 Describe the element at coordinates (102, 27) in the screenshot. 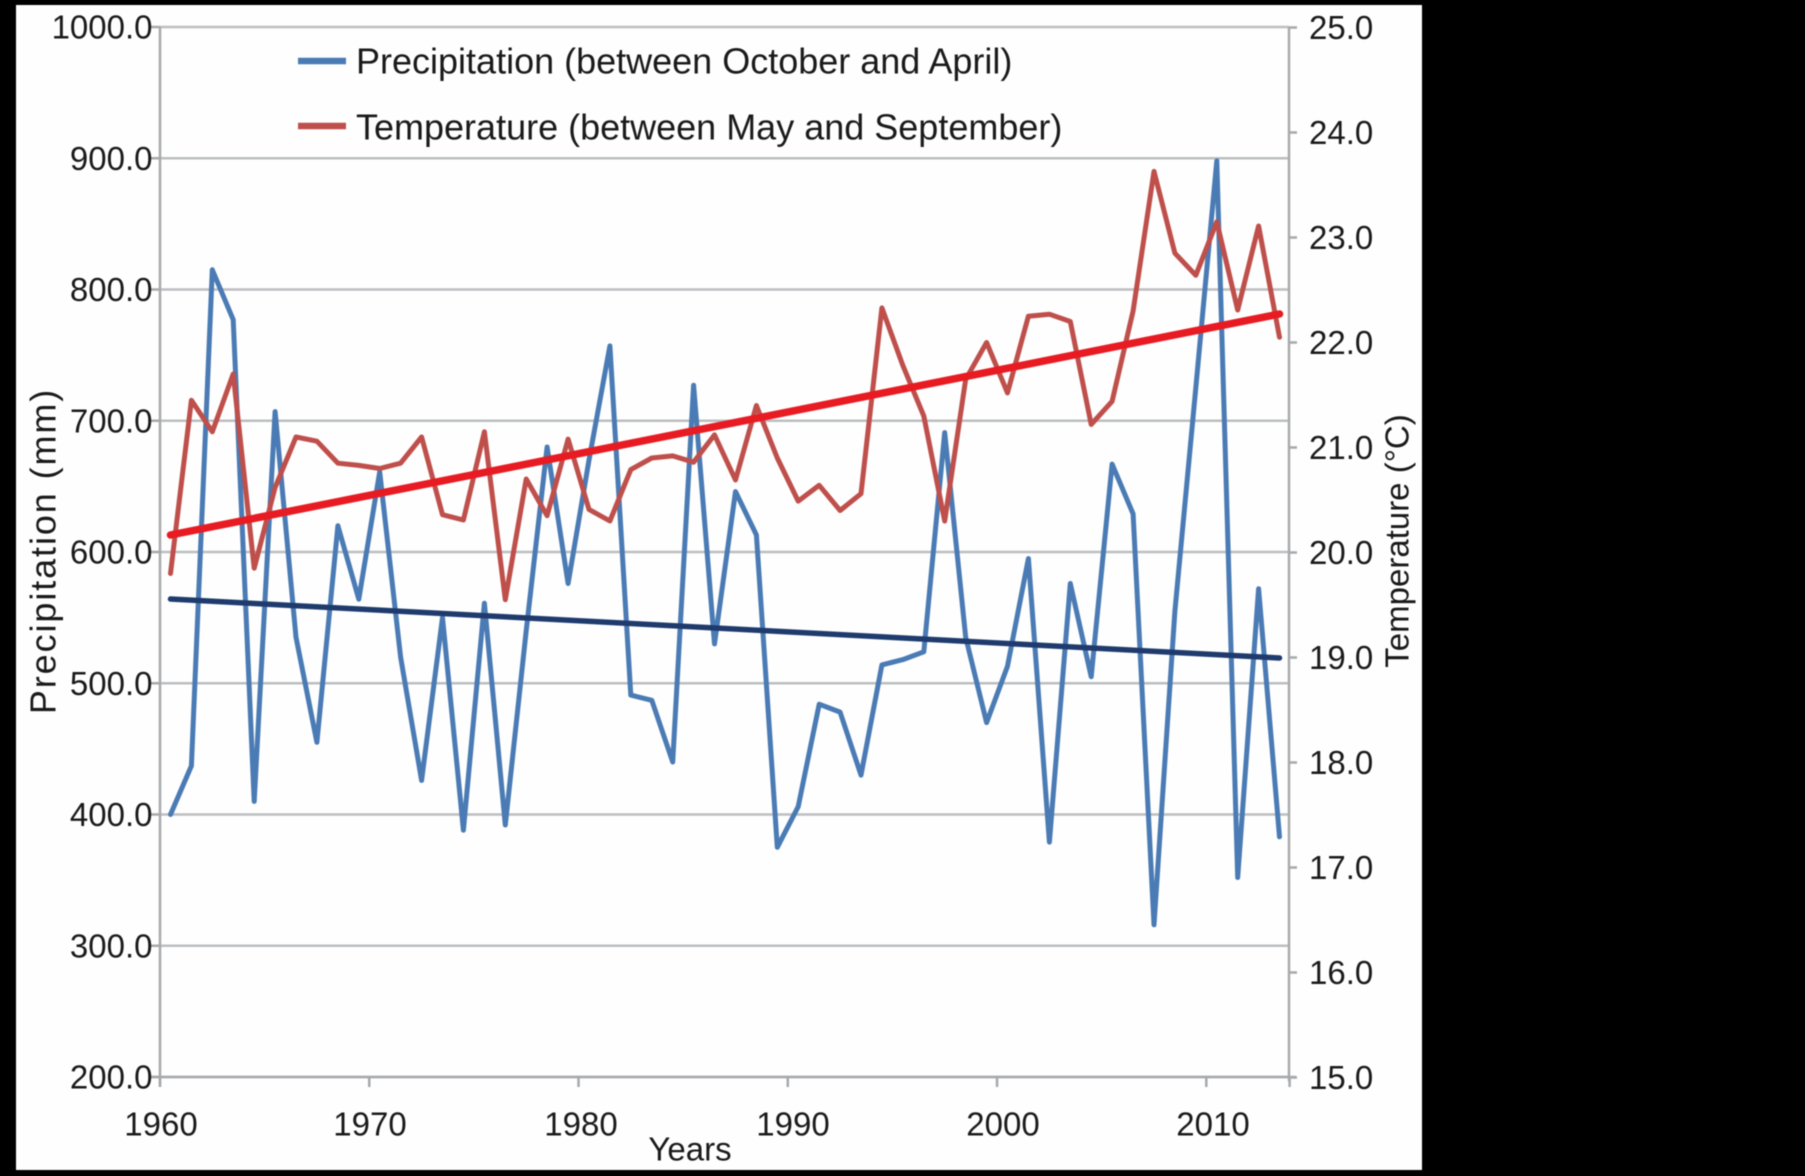

I see `svg-text: 1000.0` at that location.